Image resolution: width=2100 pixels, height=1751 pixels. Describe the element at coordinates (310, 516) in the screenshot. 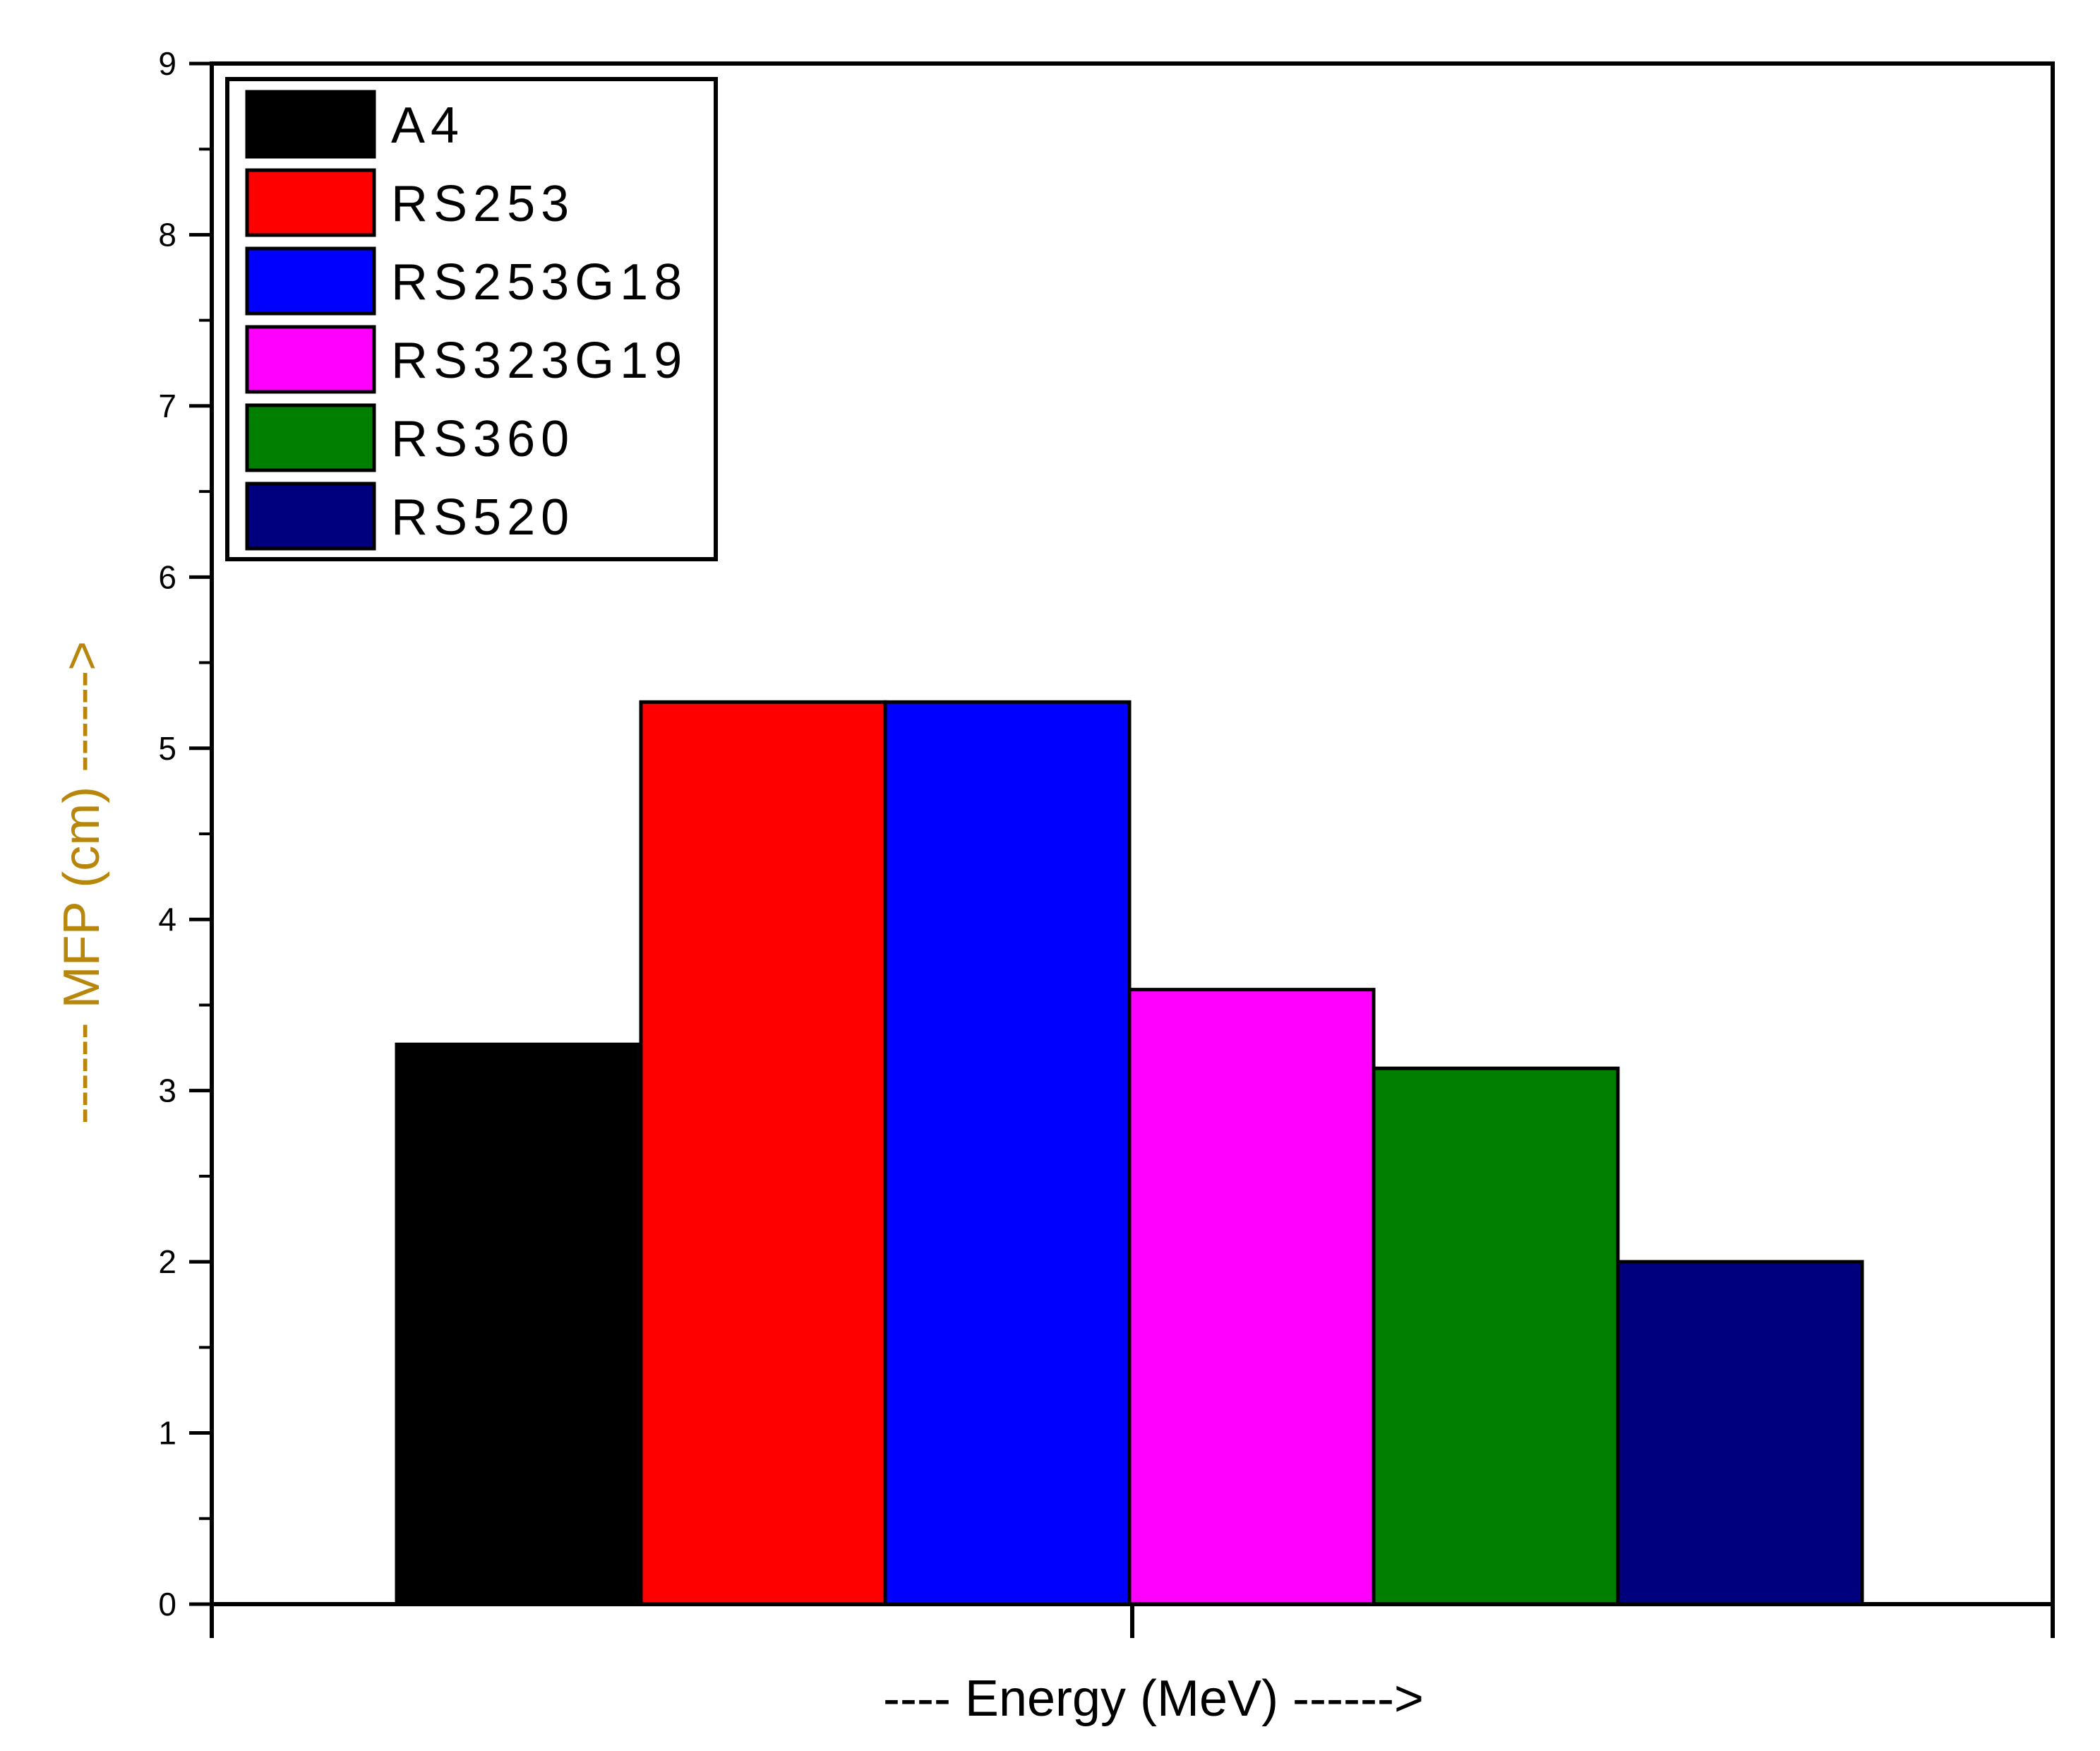

I see `legend-swatch-rs520` at that location.